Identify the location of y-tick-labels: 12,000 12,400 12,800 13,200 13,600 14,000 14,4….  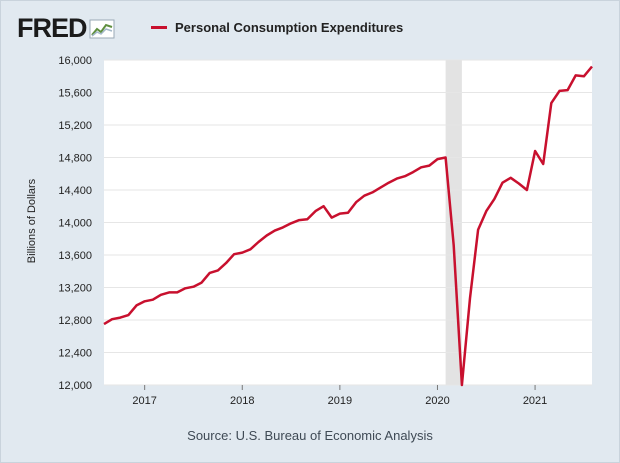
(75, 223).